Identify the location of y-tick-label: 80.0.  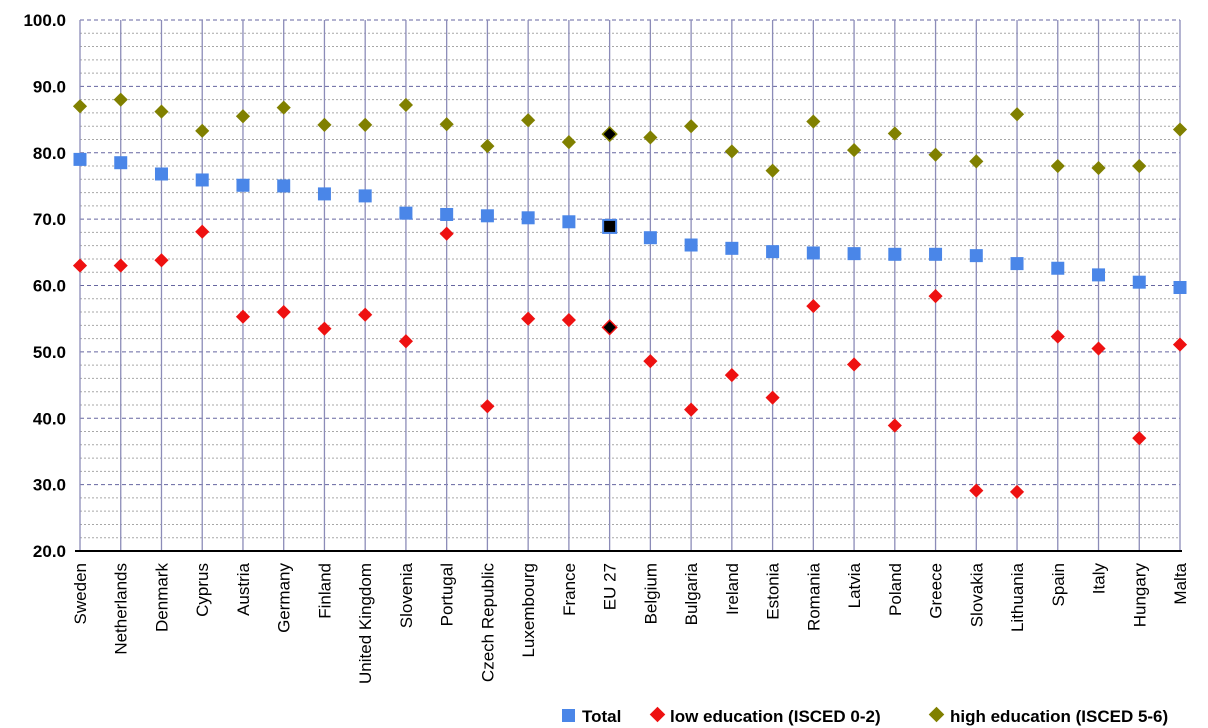
(49, 153).